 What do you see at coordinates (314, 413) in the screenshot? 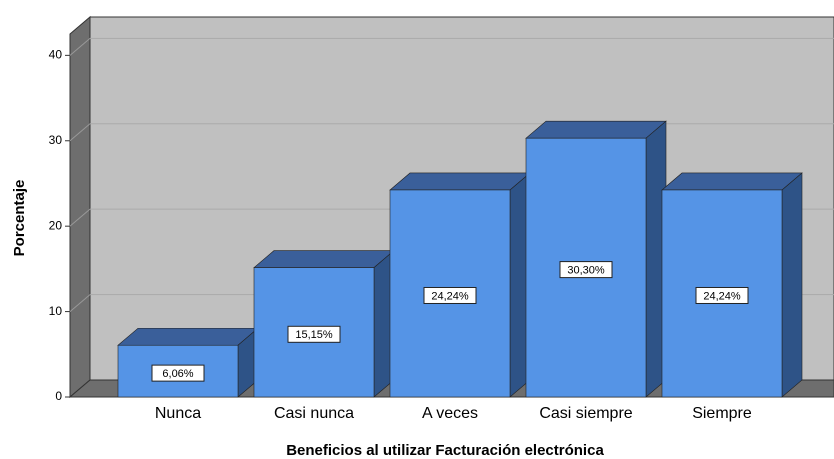
I see `x-tick-label: Casi nunca` at bounding box center [314, 413].